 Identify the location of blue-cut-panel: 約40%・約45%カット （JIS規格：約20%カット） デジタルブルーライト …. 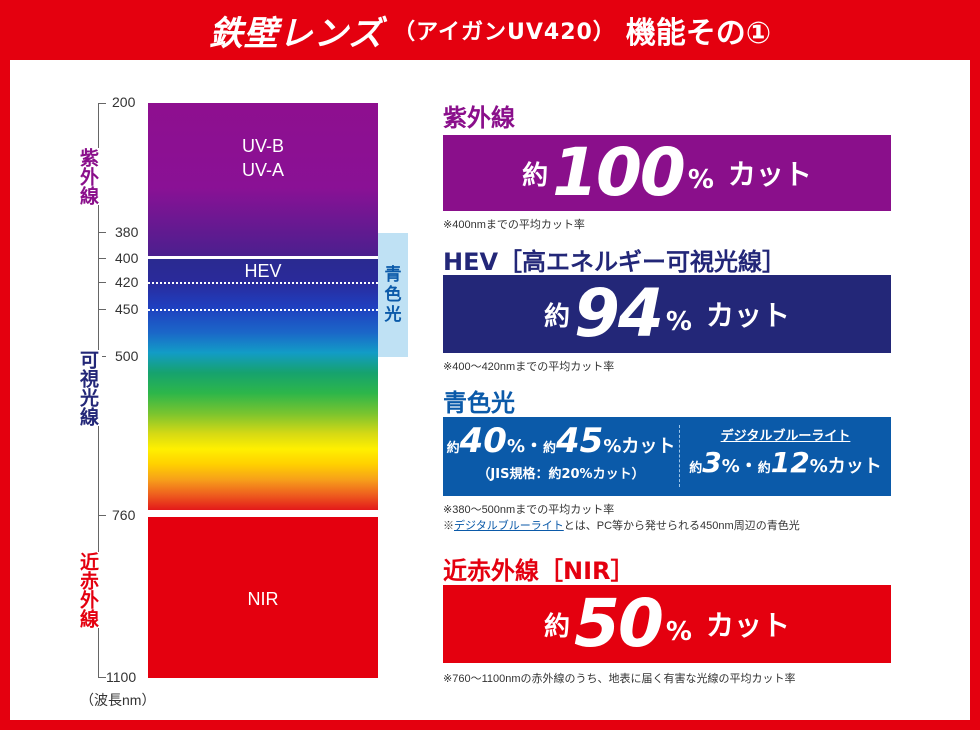
(667, 456).